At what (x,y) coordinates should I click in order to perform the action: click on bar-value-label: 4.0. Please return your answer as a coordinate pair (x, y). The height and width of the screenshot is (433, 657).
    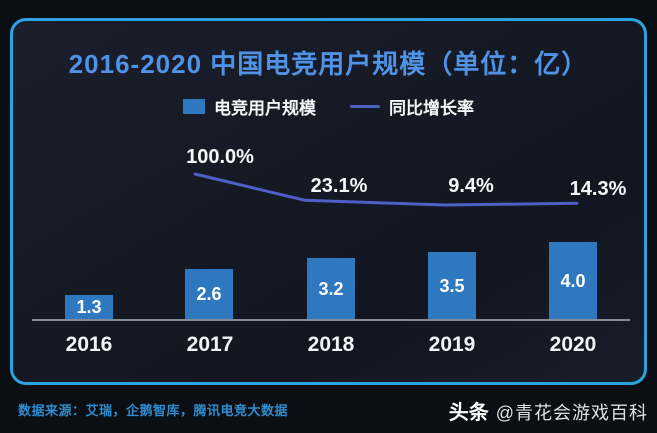
    Looking at the image, I should click on (573, 280).